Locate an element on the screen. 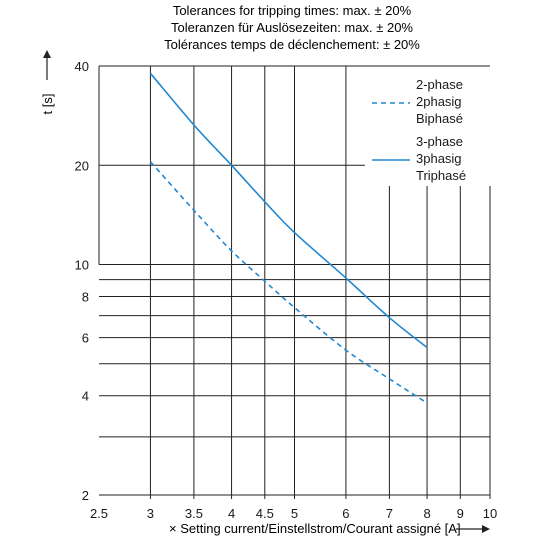 This screenshot has width=540, height=540. legend-entry-2-phase: 2-phase 2phasig Biphasé is located at coordinates (417, 101).